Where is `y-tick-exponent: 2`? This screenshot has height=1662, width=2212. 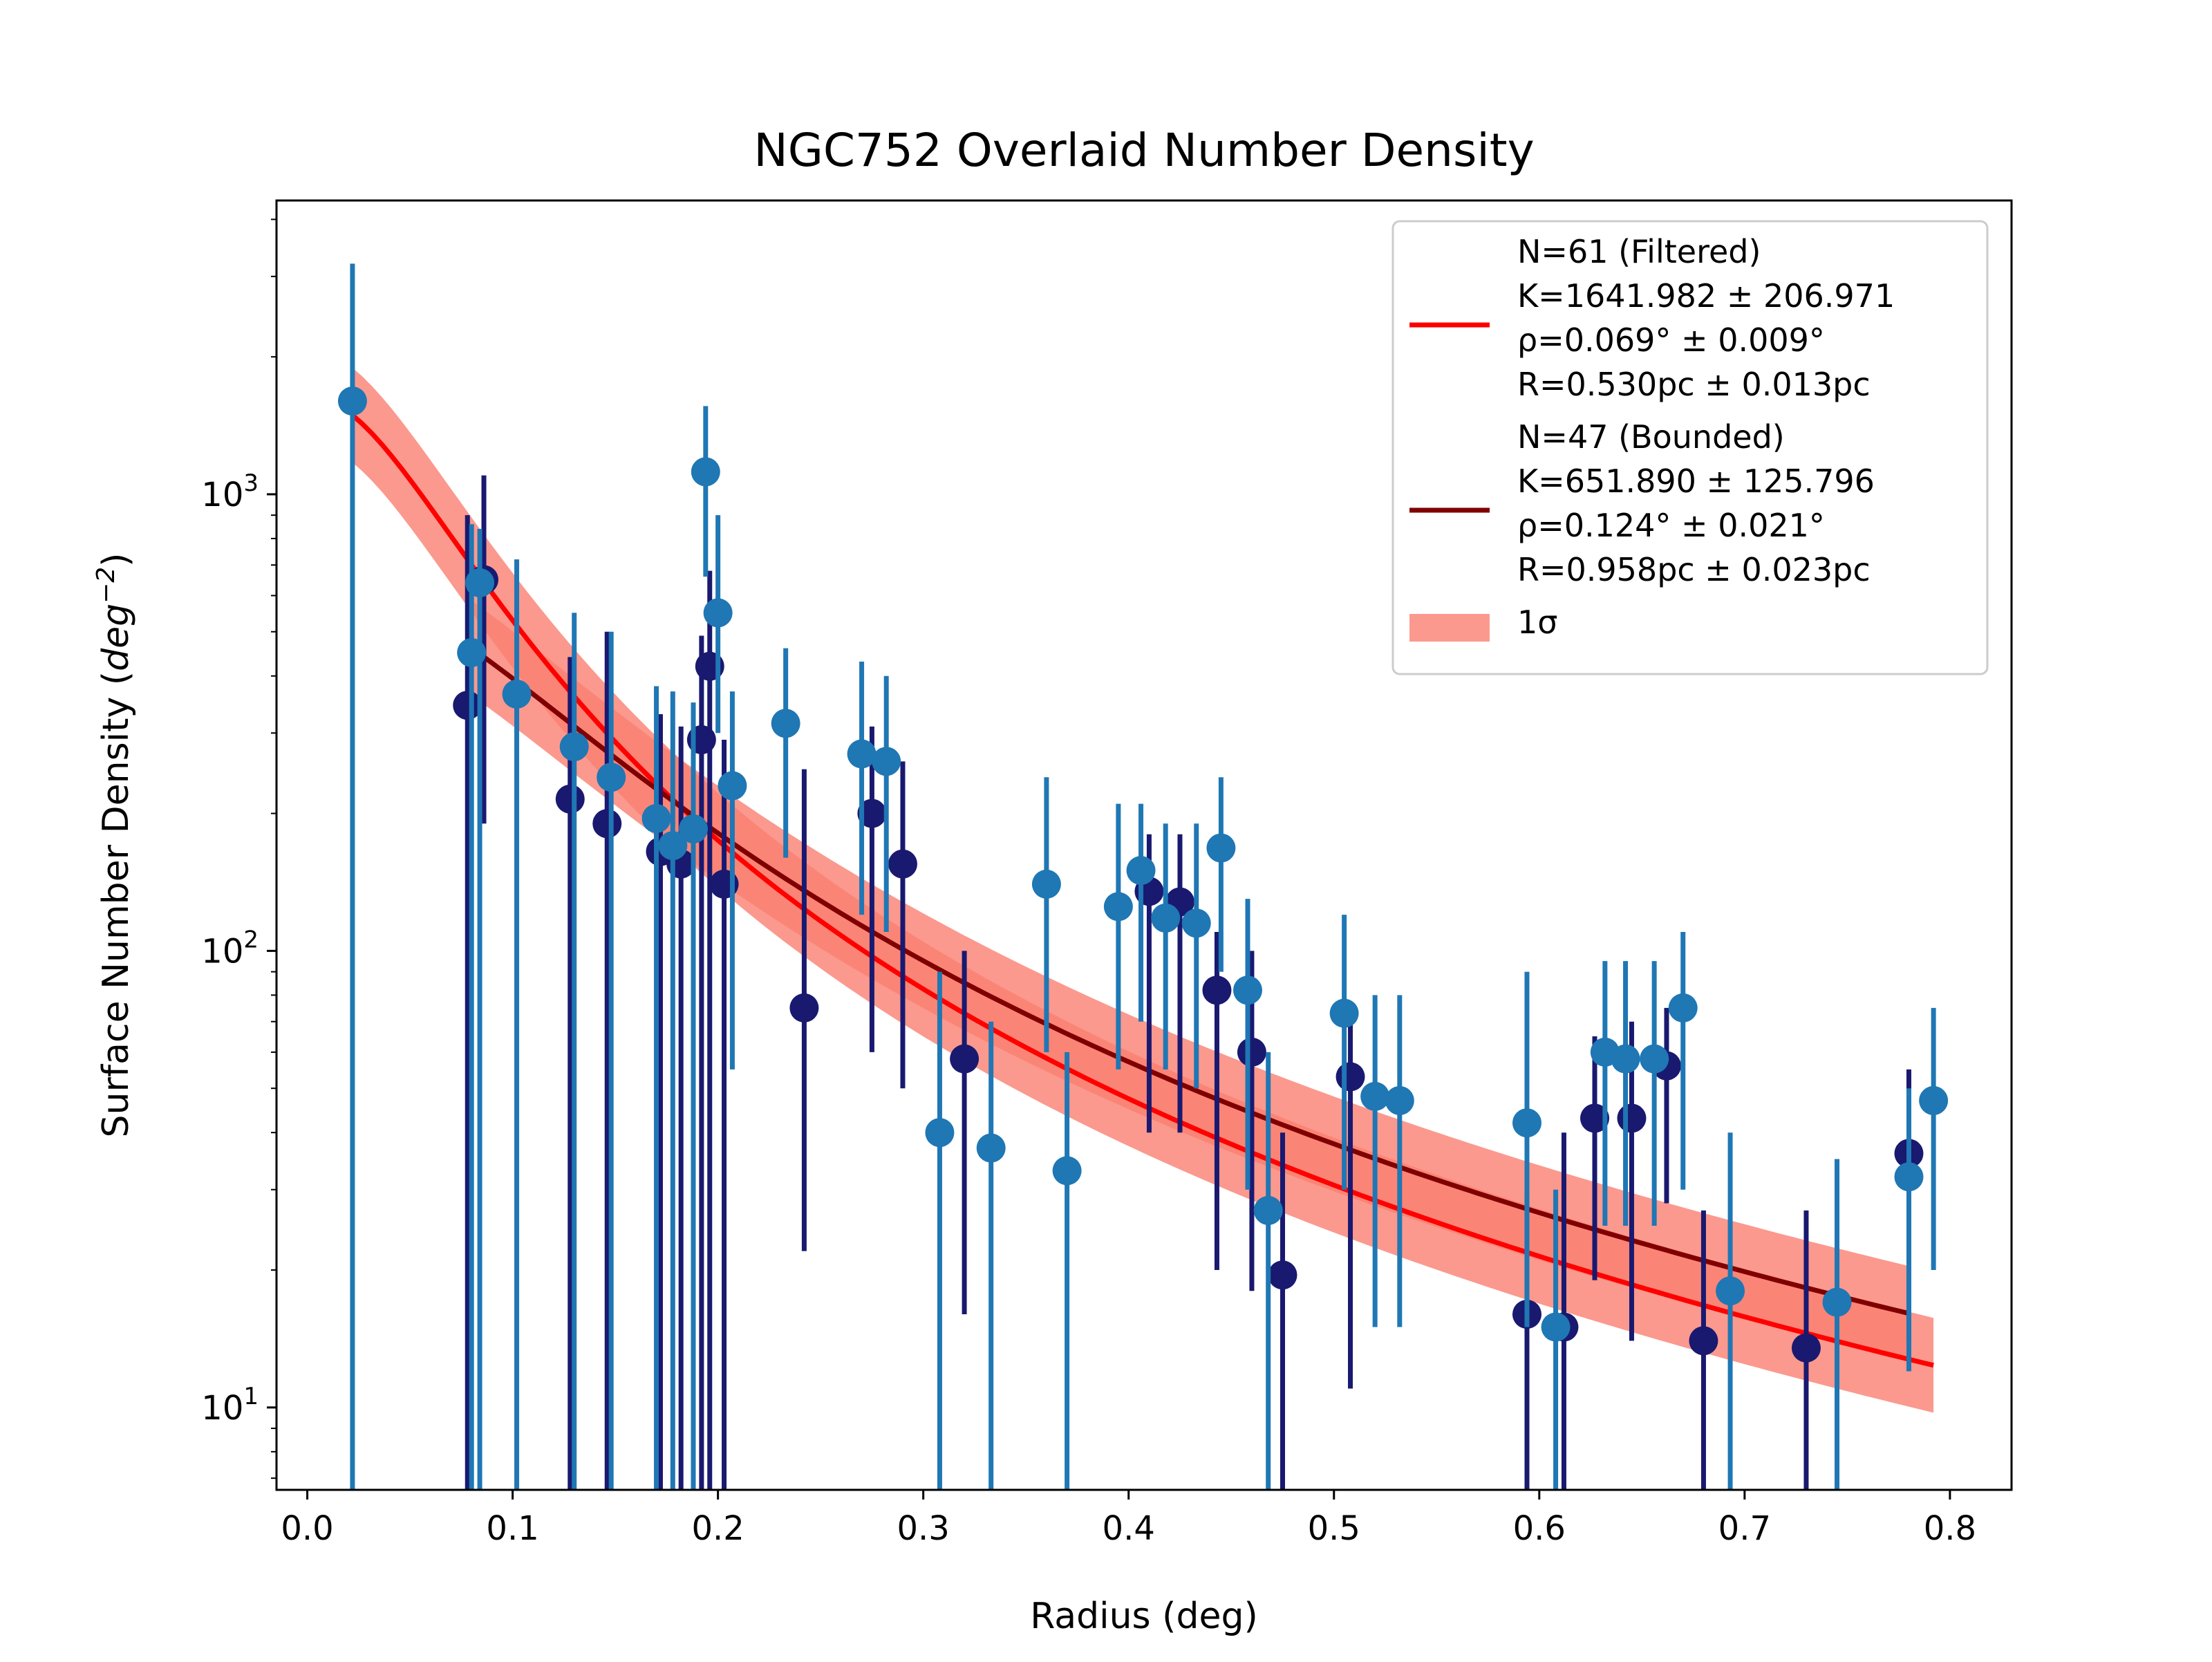 y-tick-exponent: 2 is located at coordinates (251, 940).